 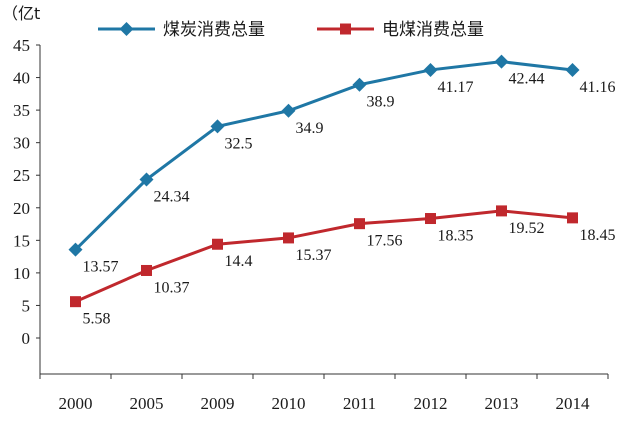 What do you see at coordinates (21, 175) in the screenshot?
I see `y-tick-label: 25` at bounding box center [21, 175].